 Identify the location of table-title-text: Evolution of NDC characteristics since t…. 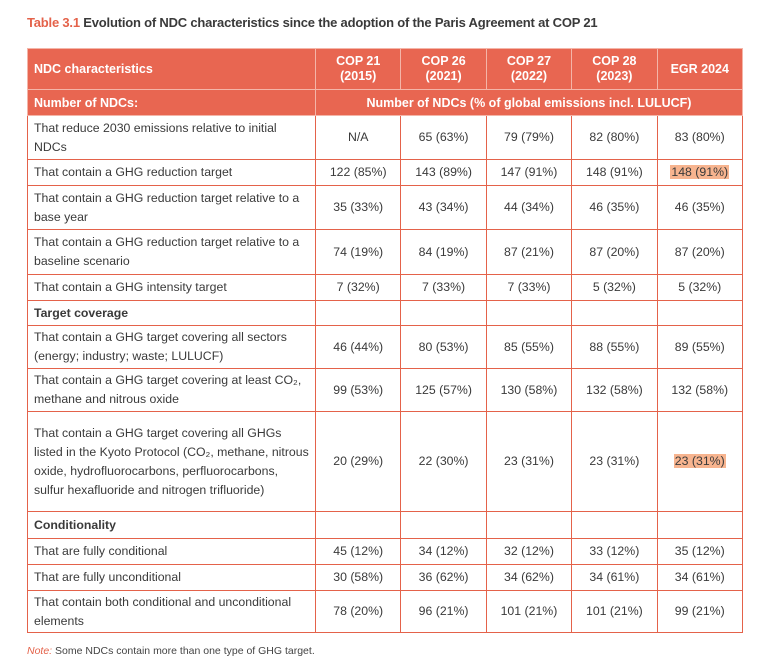
(340, 22).